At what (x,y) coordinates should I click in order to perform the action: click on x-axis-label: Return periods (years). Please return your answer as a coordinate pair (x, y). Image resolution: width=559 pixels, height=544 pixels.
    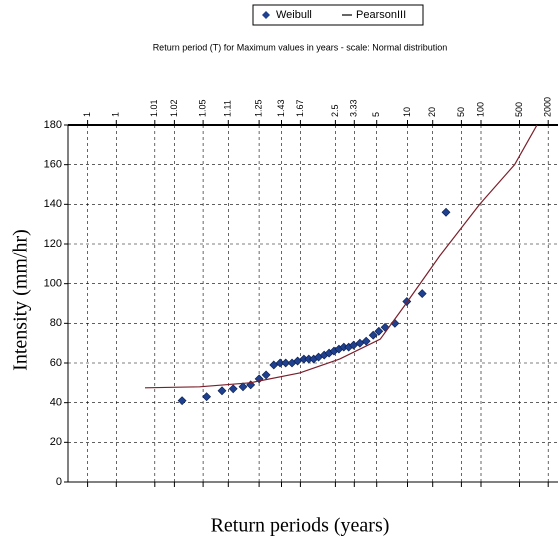
    Looking at the image, I should click on (300, 526).